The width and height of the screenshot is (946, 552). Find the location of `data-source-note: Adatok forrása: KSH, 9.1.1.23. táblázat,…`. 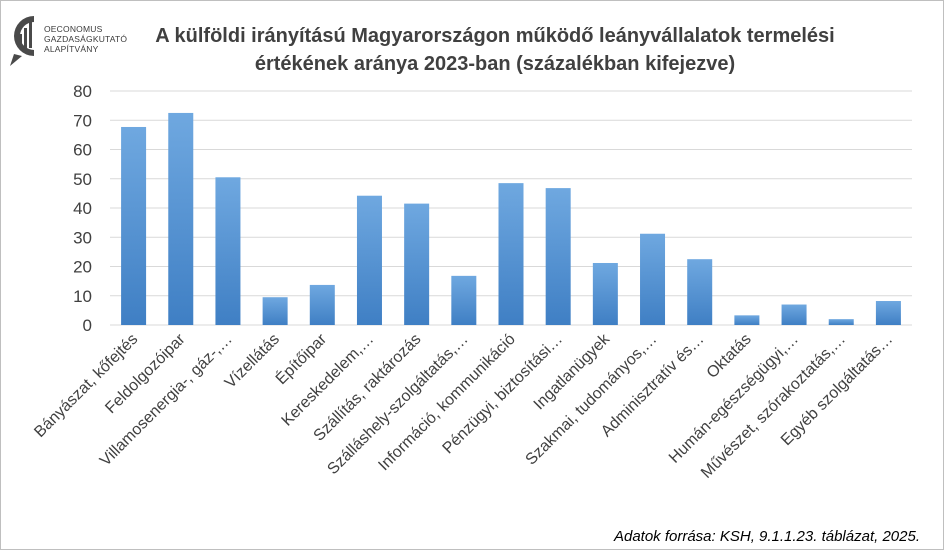

data-source-note: Adatok forrása: KSH, 9.1.1.23. táblázat,… is located at coordinates (766, 536).